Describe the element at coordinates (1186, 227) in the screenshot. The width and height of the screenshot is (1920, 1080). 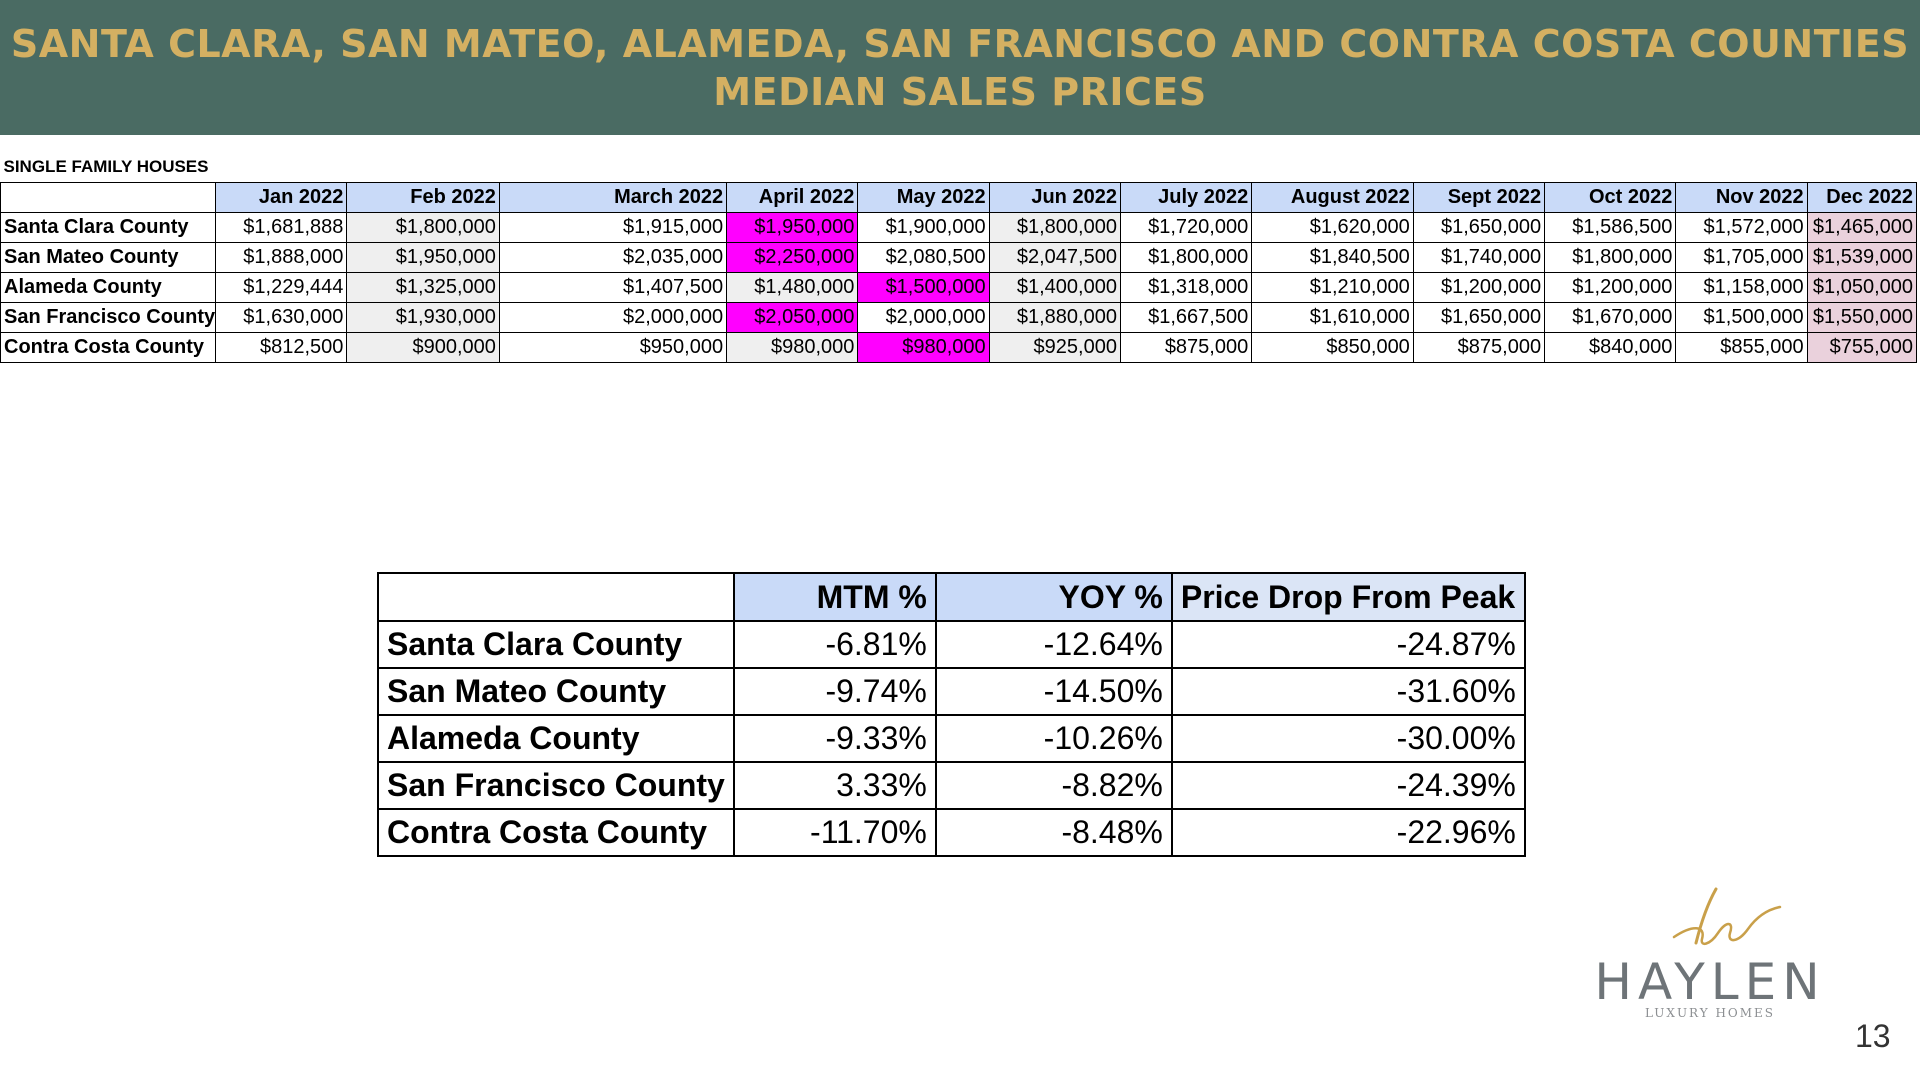
I see `price-cell: $1,720,000` at that location.